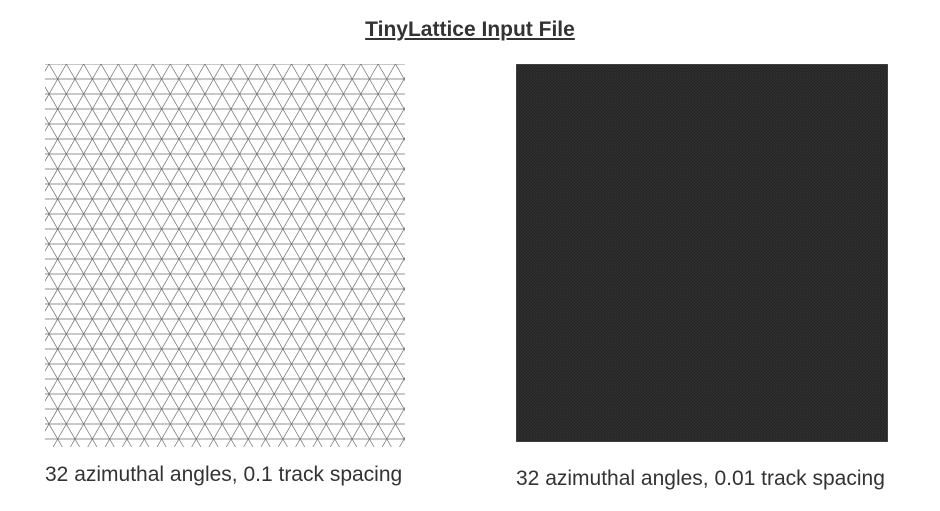 The image size is (940, 511). What do you see at coordinates (470, 29) in the screenshot?
I see `slide-title: TinyLattice Input File` at bounding box center [470, 29].